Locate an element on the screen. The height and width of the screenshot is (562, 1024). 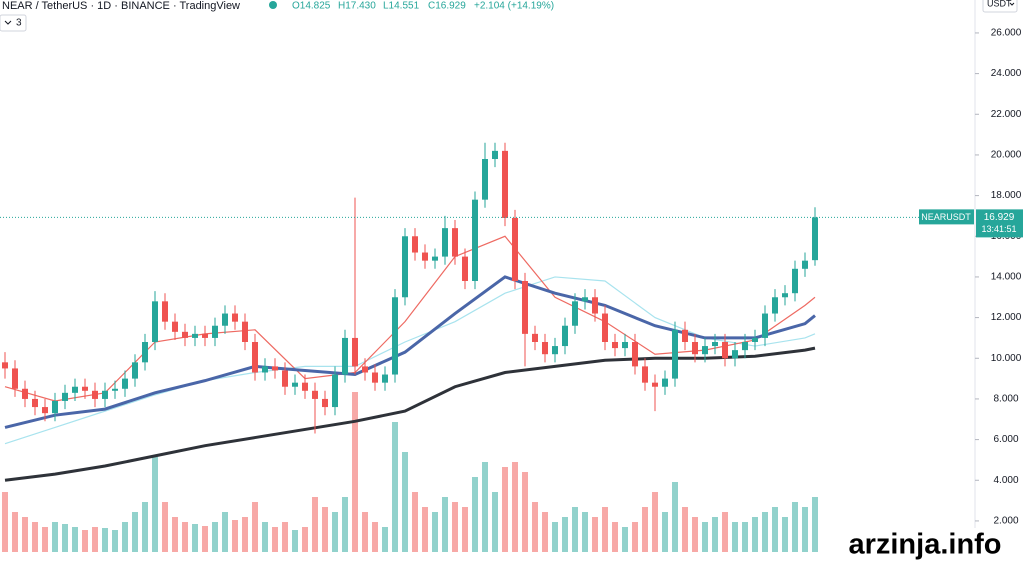
currency-label: USDT is located at coordinates (999, 4).